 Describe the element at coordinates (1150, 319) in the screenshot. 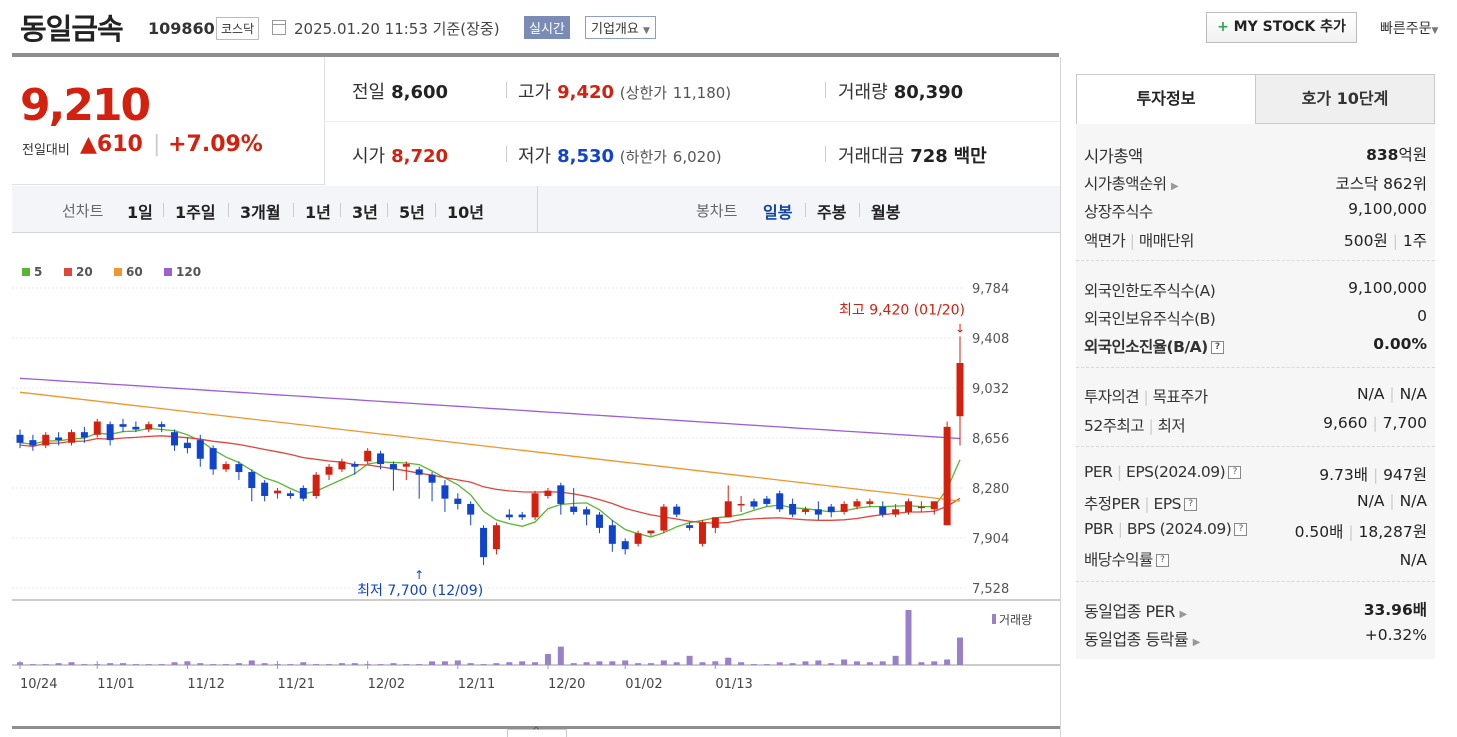

I see `row-label: 외국인보유주식수(B)` at that location.